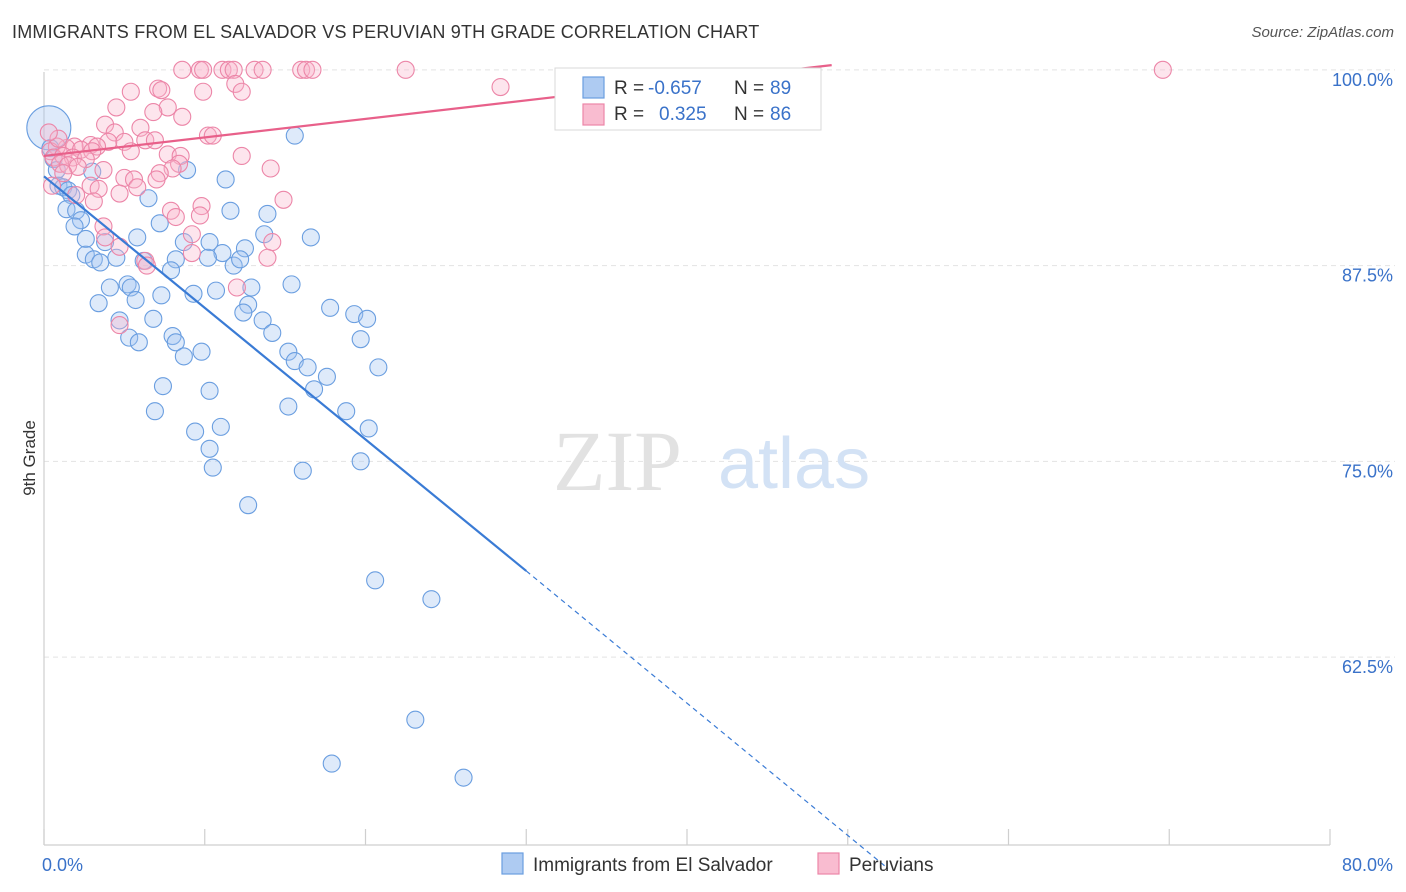  Describe the element at coordinates (780, 114) in the screenshot. I see `legend-n-value-pink: 86` at that location.